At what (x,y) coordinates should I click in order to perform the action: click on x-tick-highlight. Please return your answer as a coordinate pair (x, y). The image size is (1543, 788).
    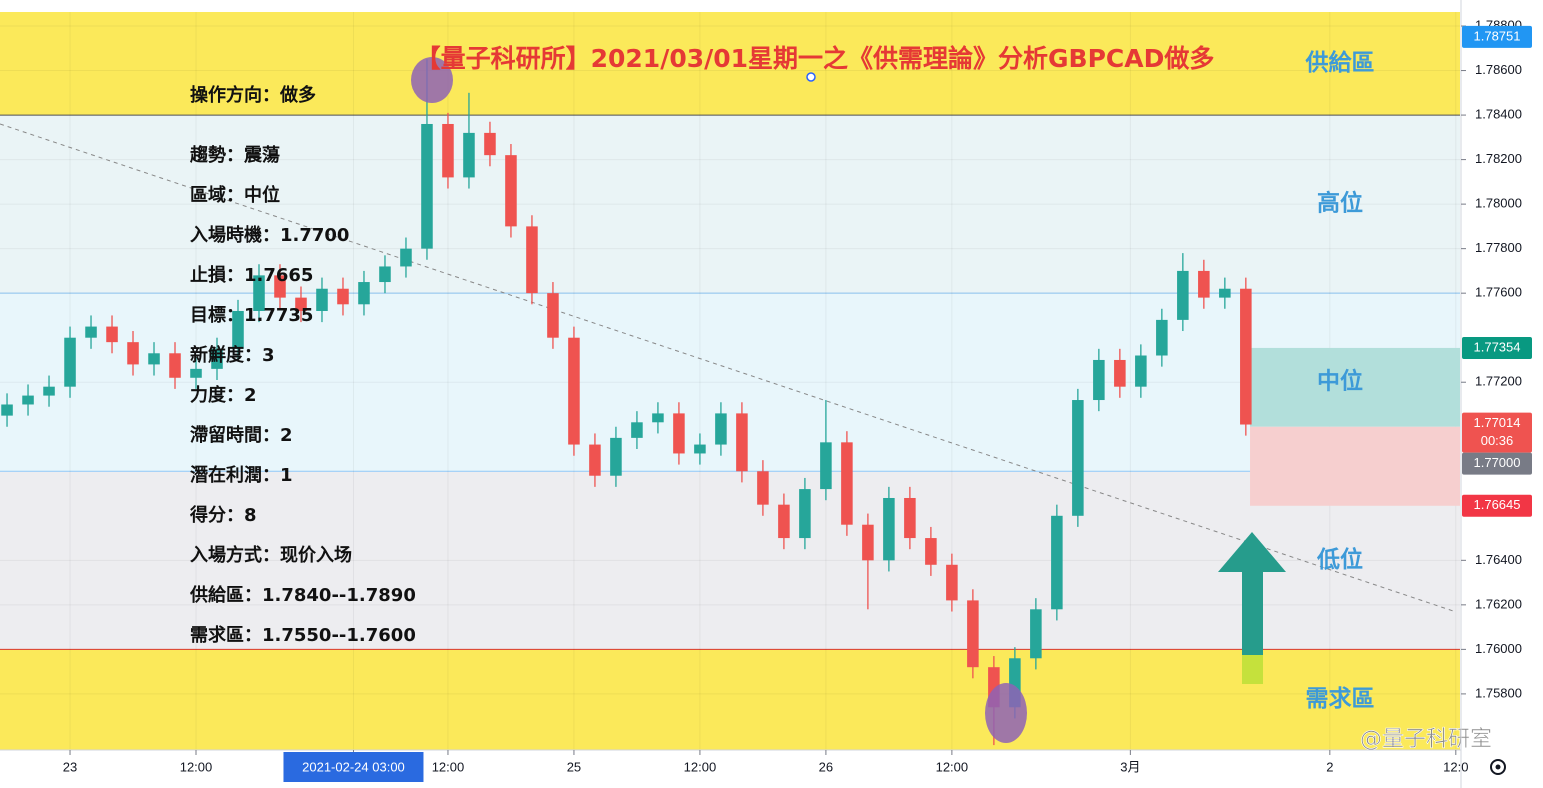
    Looking at the image, I should click on (353, 767).